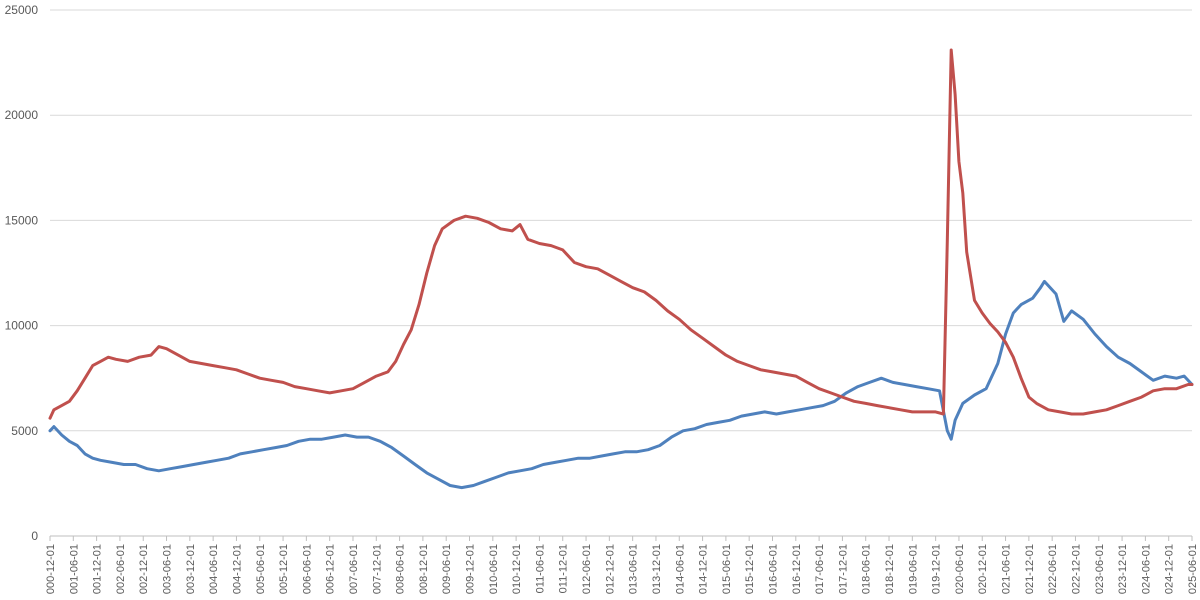 The width and height of the screenshot is (1200, 600). Describe the element at coordinates (773, 569) in the screenshot. I see `x-tick-label: 016-06-01` at that location.